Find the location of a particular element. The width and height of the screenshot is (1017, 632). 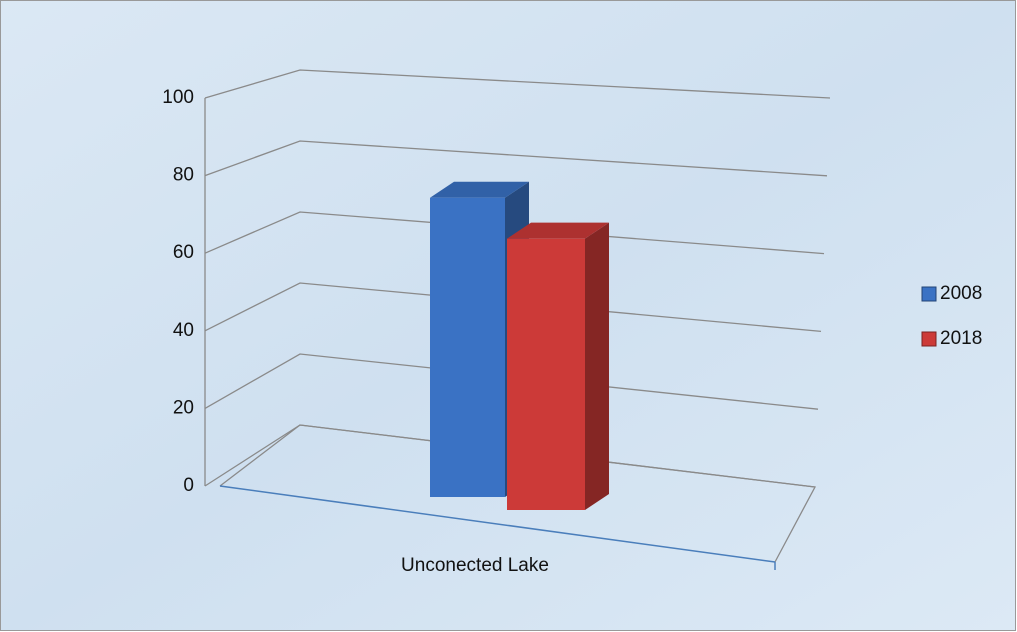

y-tick-label: 80 is located at coordinates (183, 175).